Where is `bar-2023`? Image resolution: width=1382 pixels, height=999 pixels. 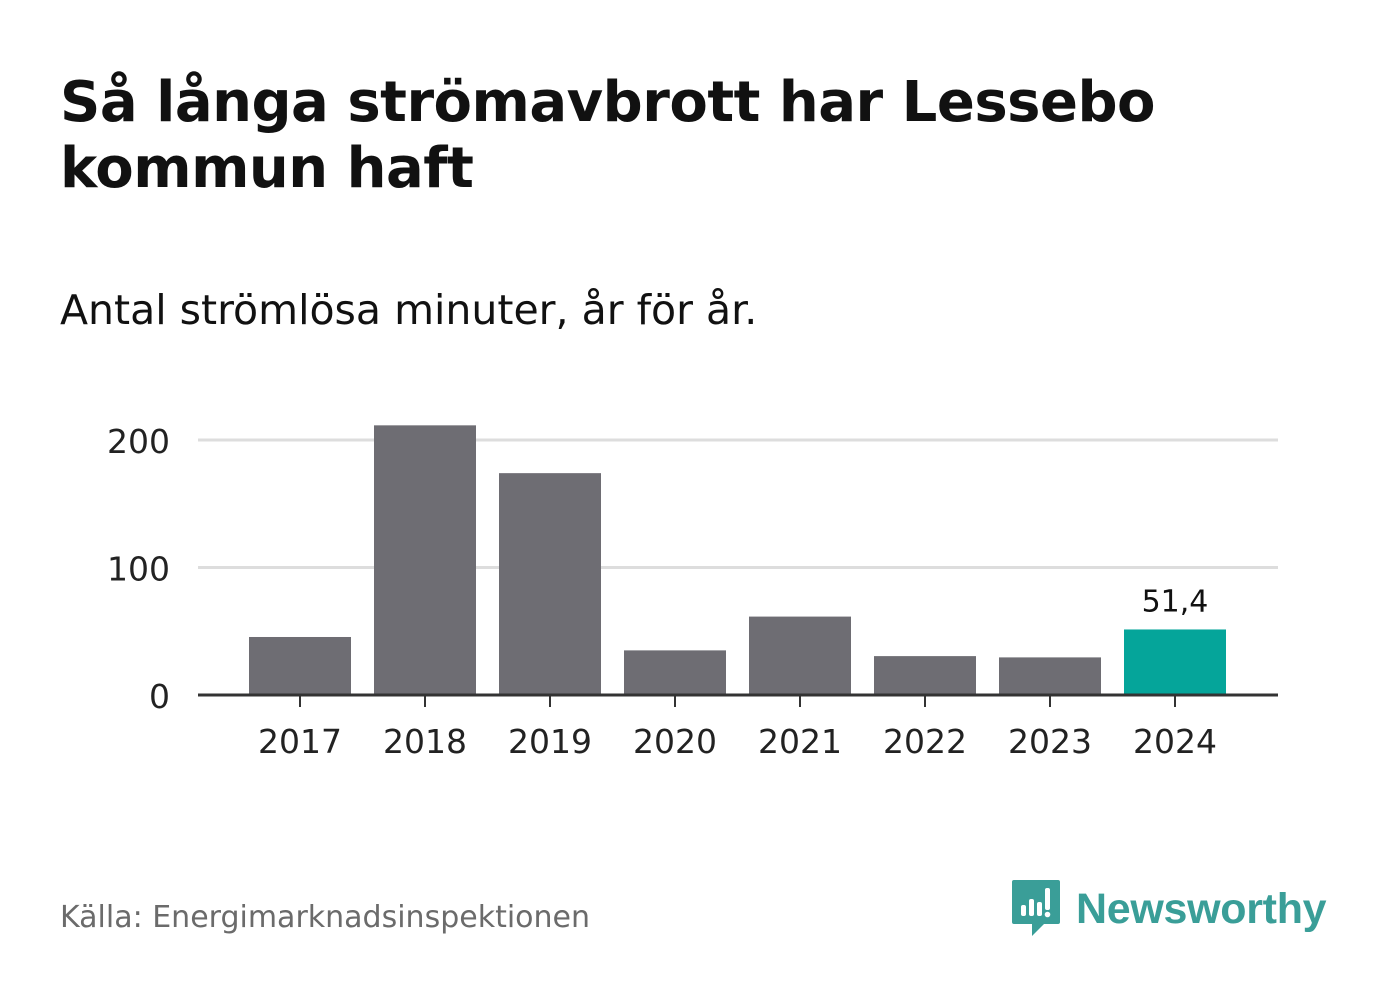 bar-2023 is located at coordinates (1050, 676).